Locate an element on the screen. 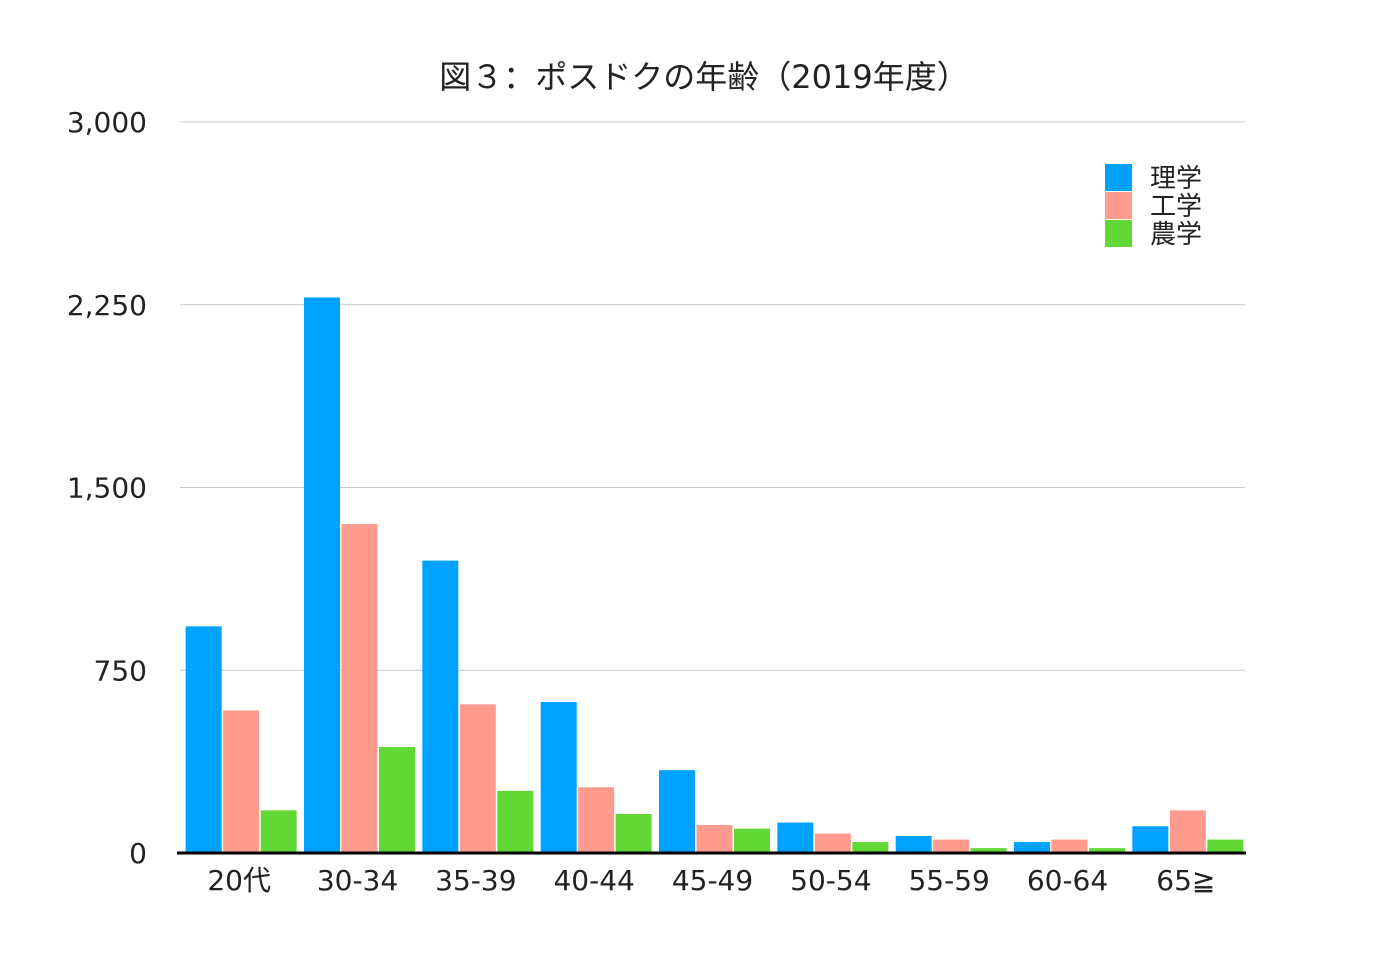 This screenshot has width=1392, height=970. chart-title: 図３：ポスドクの年齢（2019年度） is located at coordinates (703, 77).